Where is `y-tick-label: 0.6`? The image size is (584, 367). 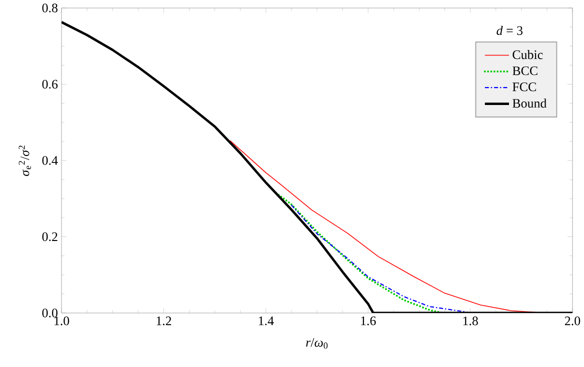
y-tick-label: 0.6 is located at coordinates (50, 84).